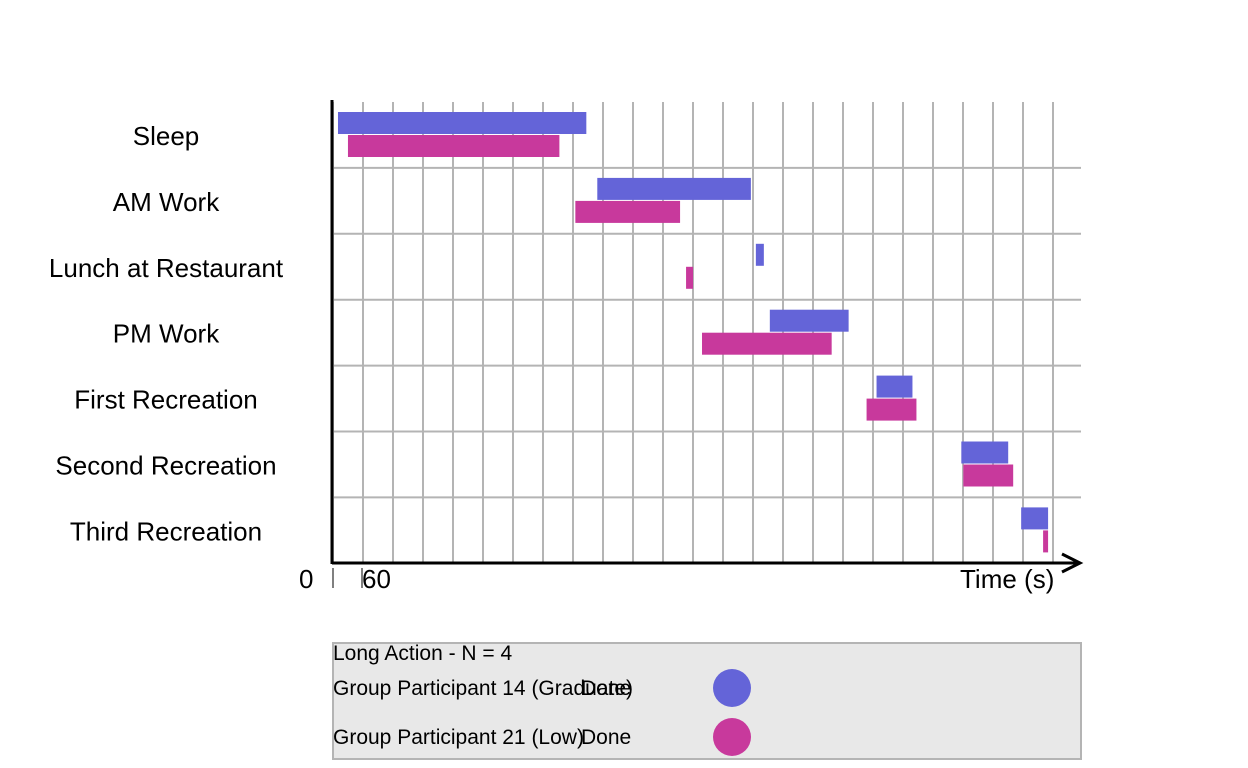  I want to click on category-label: Third Recreation, so click(166, 531).